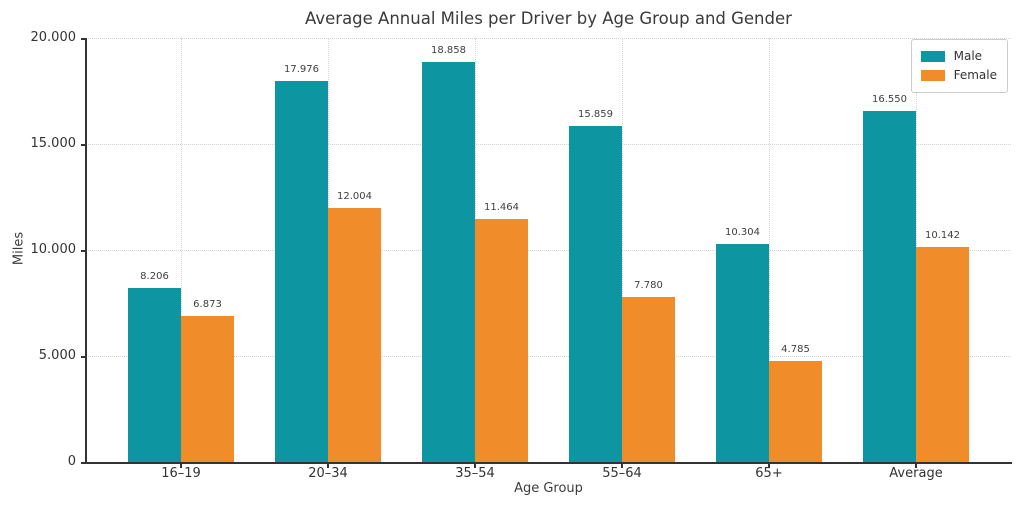 This screenshot has width=1024, height=512. I want to click on legend-item: Male, so click(958, 56).